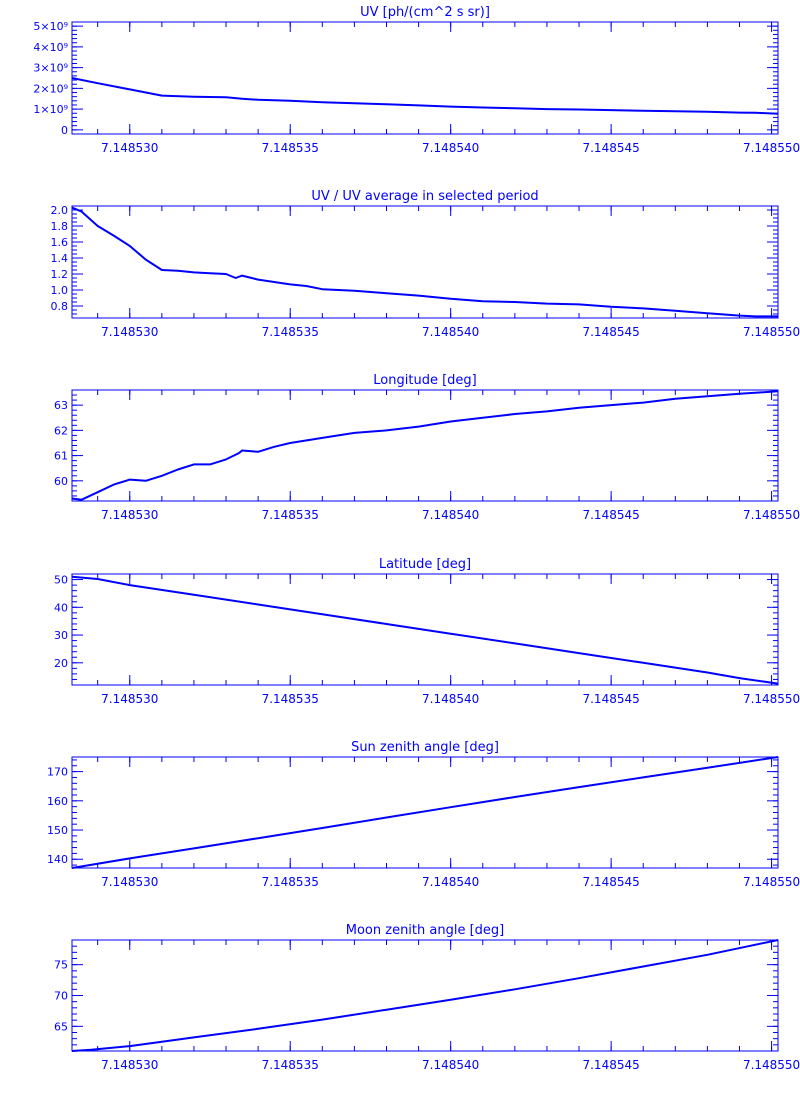  Describe the element at coordinates (425, 564) in the screenshot. I see `chart-title: Latitude [deg]` at that location.